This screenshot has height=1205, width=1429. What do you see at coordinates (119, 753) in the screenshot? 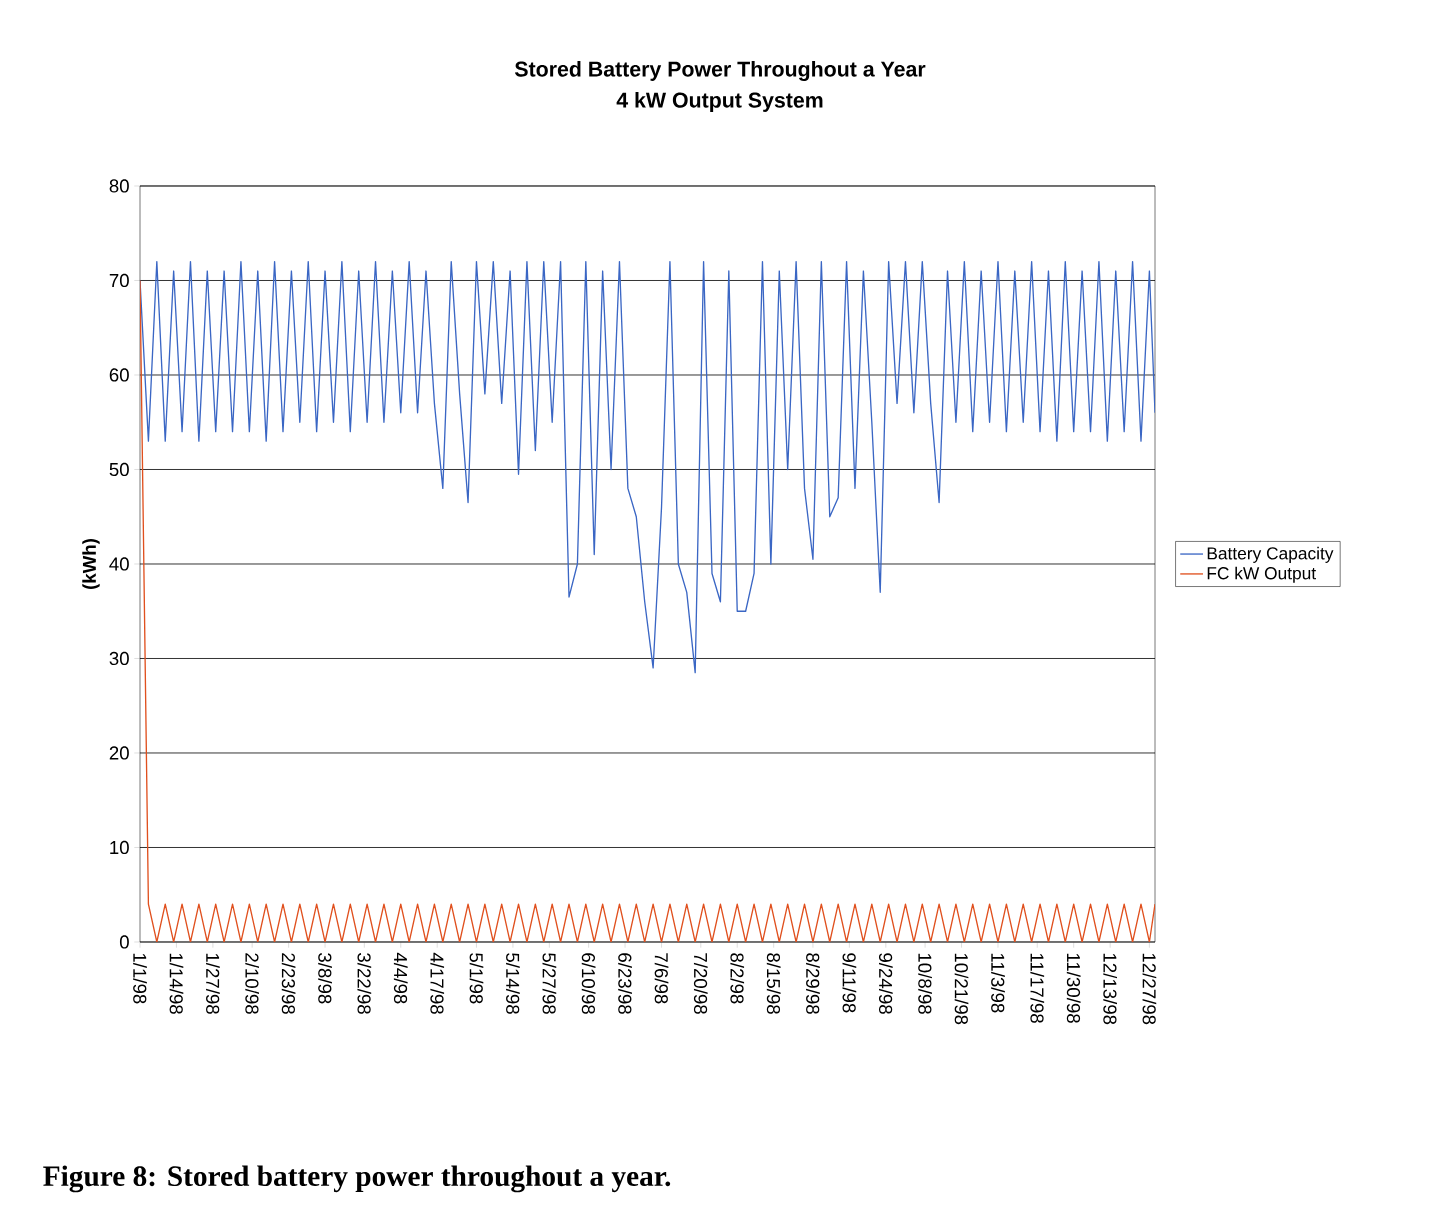
I see `y-tick-label: 20` at bounding box center [119, 753].